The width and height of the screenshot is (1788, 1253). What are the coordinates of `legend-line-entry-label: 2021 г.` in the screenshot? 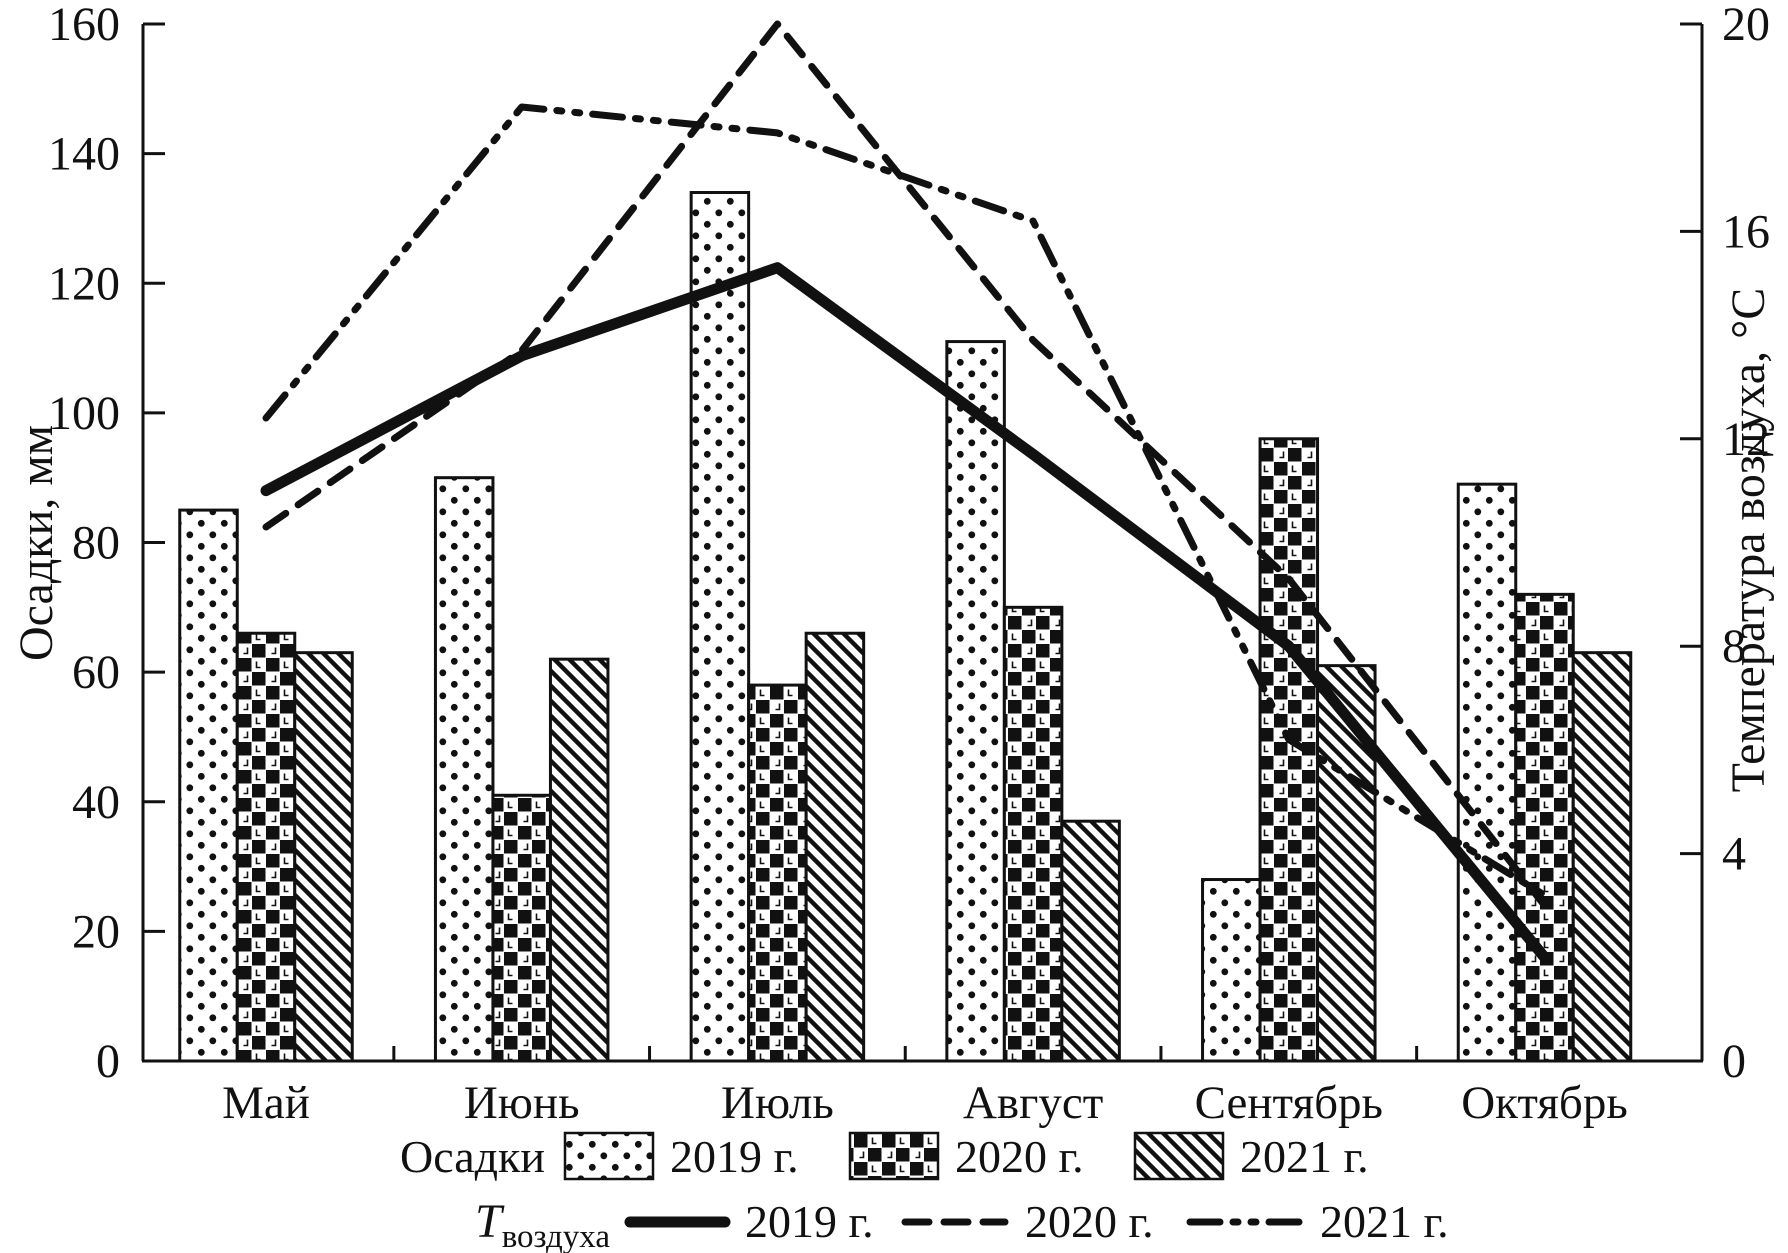 It's located at (1384, 1221).